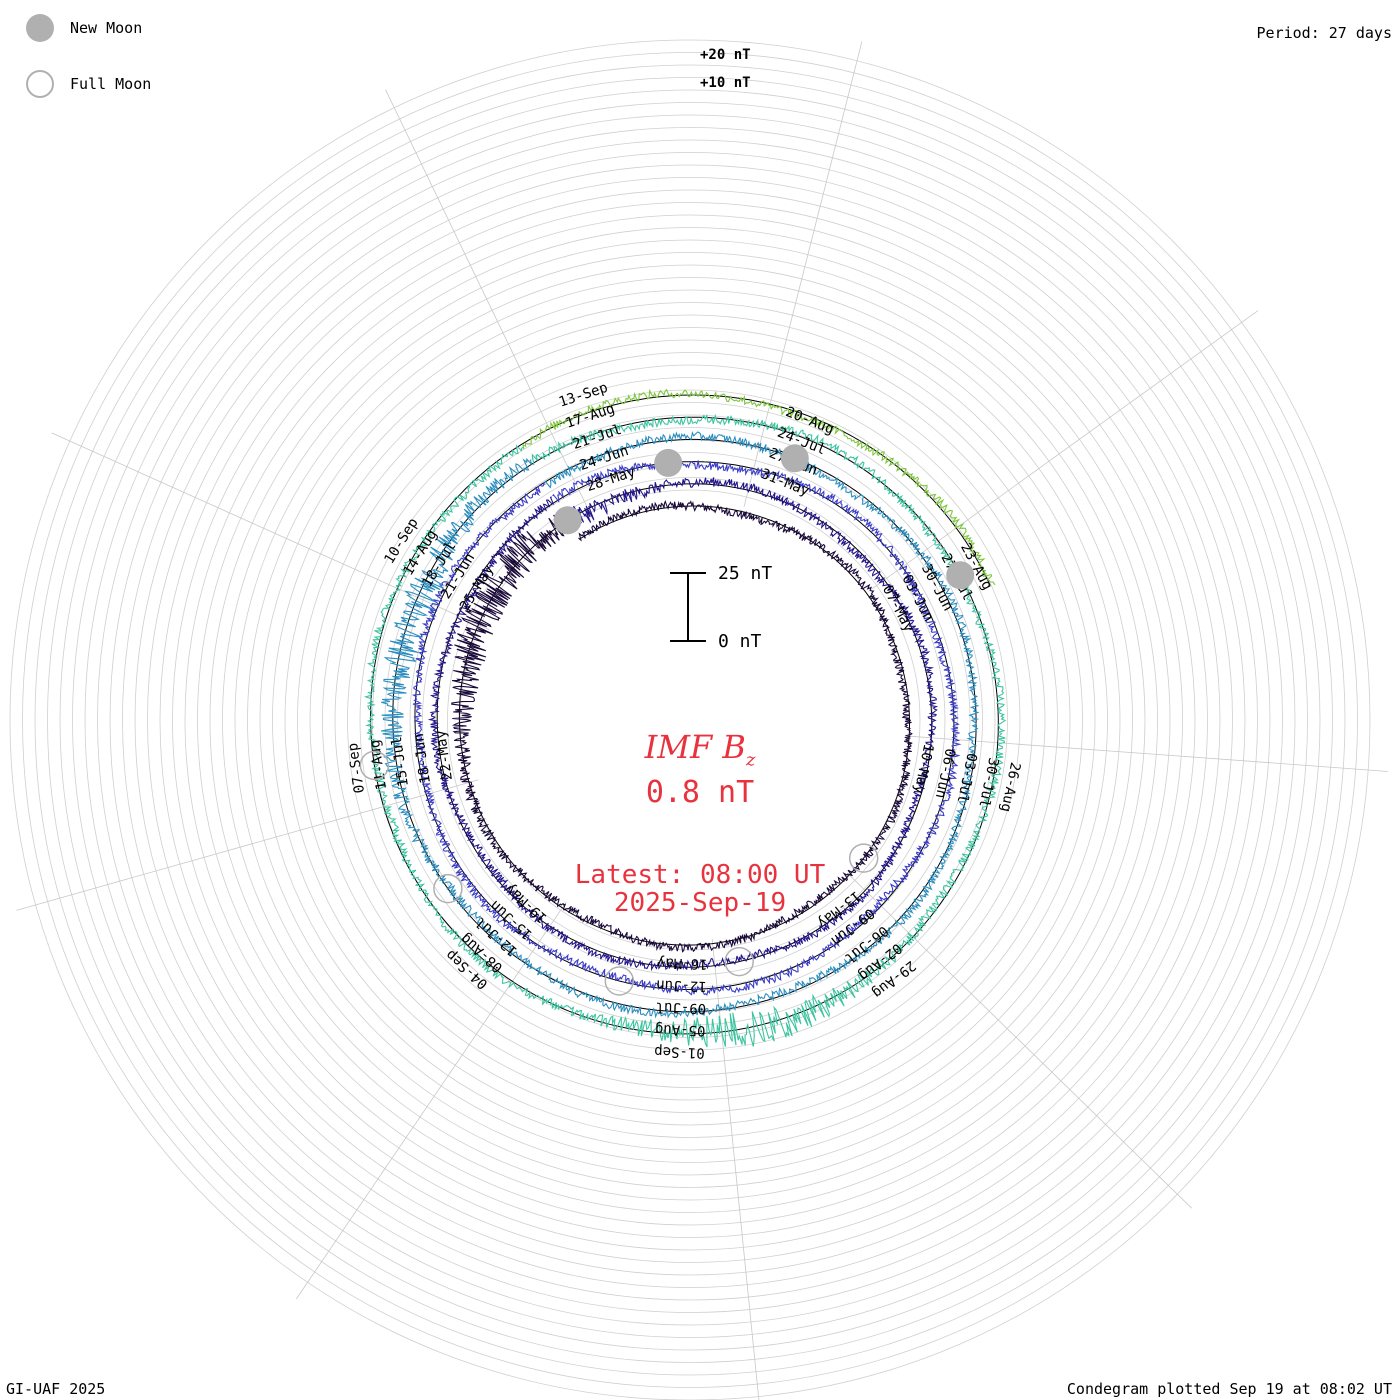 This screenshot has height=1400, width=1400. Describe the element at coordinates (422, 758) in the screenshot. I see `date-label: 18-Jun` at that location.